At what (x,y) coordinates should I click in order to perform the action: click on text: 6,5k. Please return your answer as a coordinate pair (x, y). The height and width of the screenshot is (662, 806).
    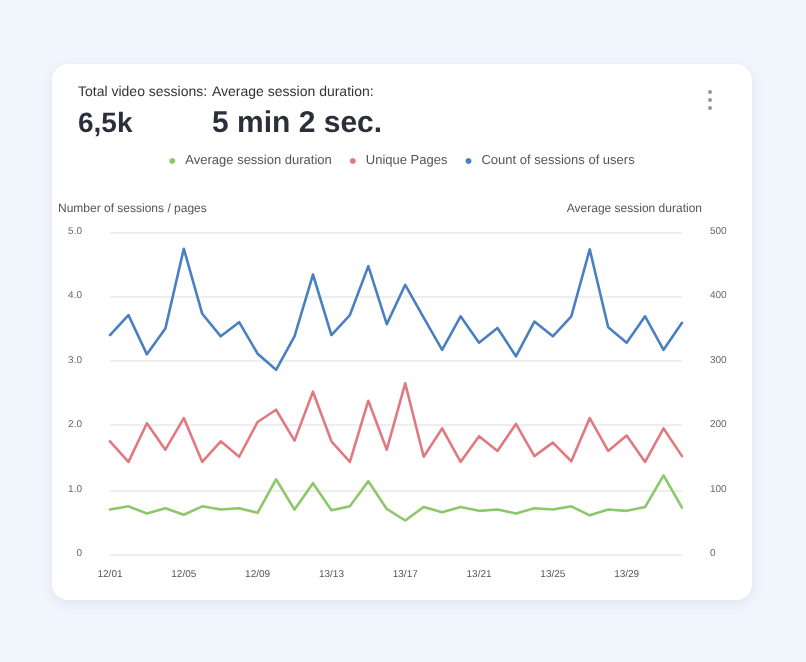
    Looking at the image, I should click on (106, 122).